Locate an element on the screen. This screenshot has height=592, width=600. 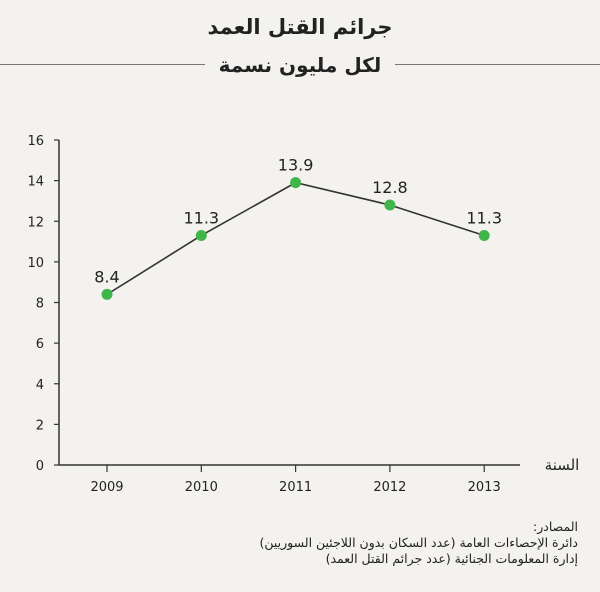
x-tick-label: 2009 is located at coordinates (106, 487).